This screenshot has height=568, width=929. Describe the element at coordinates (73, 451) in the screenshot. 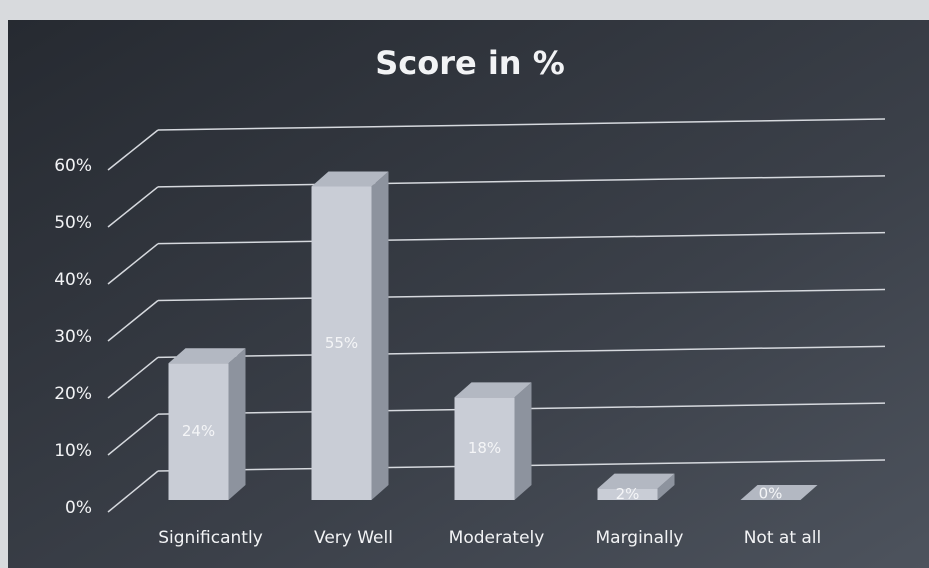

I see `y-tick-label: 10%` at that location.